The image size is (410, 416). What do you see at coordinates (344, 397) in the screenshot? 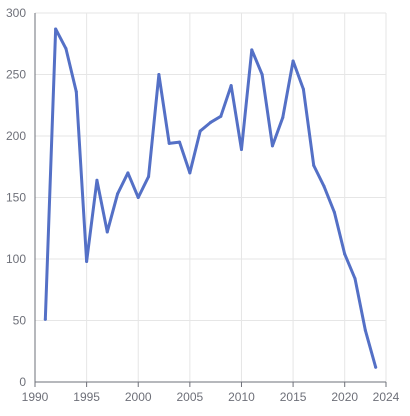
I see `x-tick-label: 2020` at bounding box center [344, 397].